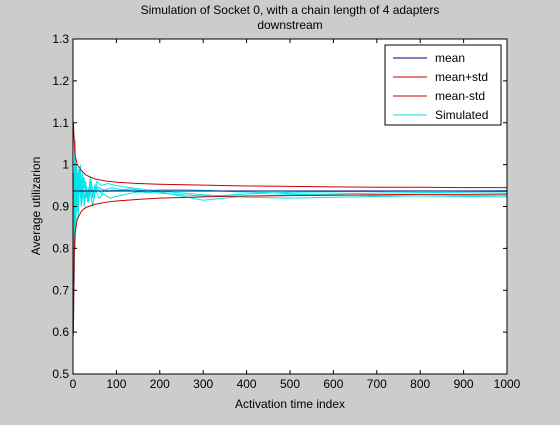  What do you see at coordinates (60, 123) in the screenshot?
I see `y-tick-label: 1.1` at bounding box center [60, 123].